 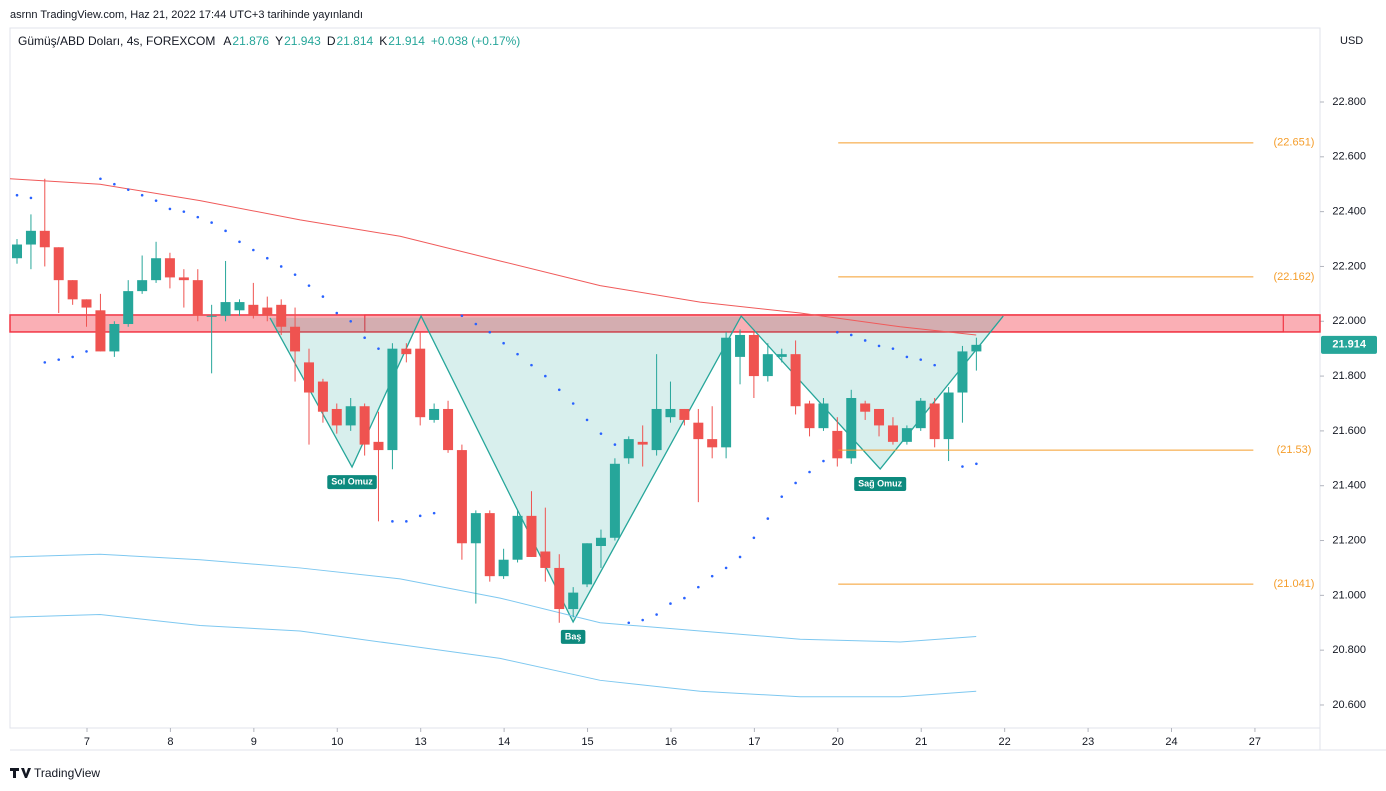 What do you see at coordinates (406, 41) in the screenshot?
I see `ohlc-value: 21.914` at bounding box center [406, 41].